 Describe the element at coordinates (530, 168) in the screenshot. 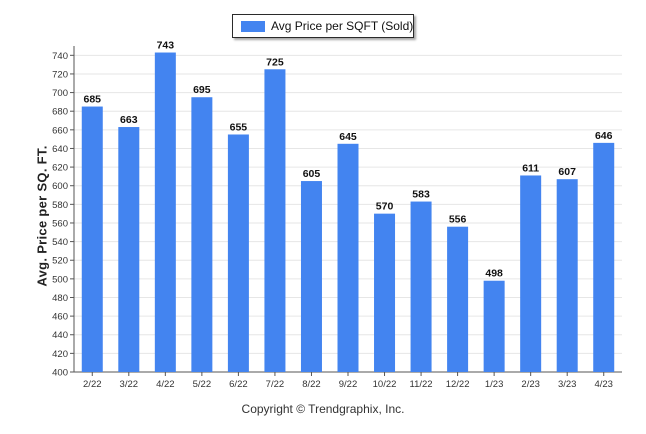

I see `data-label: 611` at that location.